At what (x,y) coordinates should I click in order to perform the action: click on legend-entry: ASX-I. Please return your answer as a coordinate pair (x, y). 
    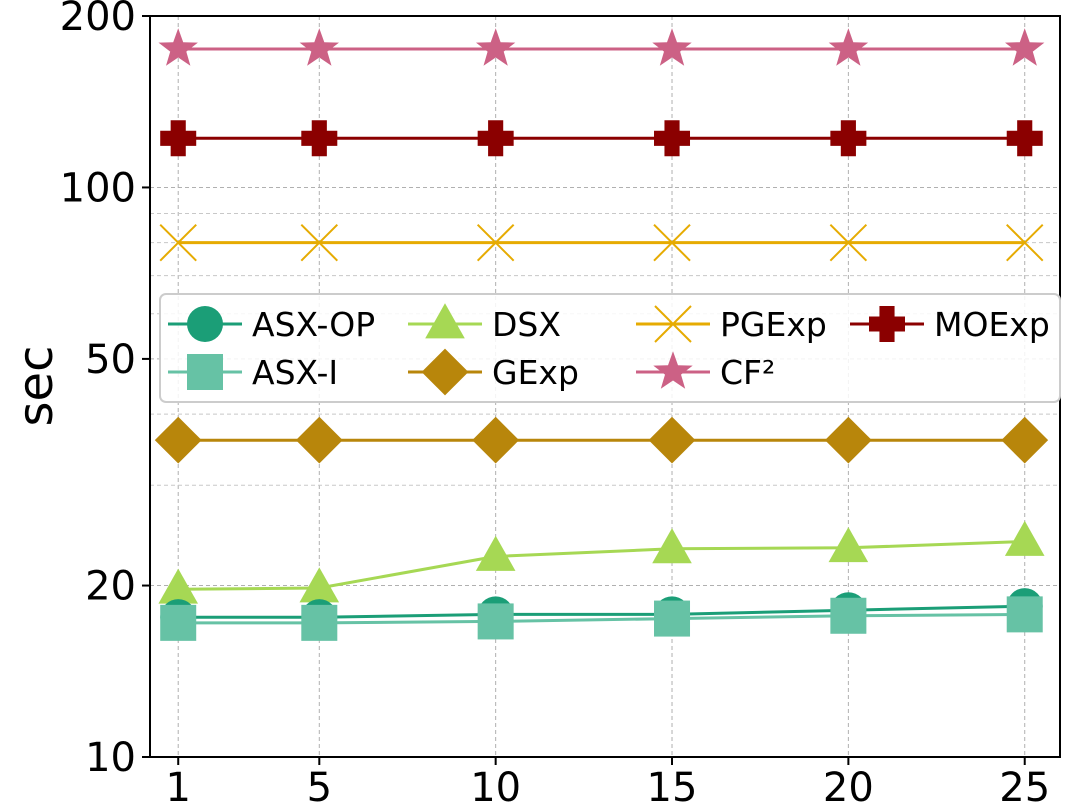
    Looking at the image, I should click on (253, 372).